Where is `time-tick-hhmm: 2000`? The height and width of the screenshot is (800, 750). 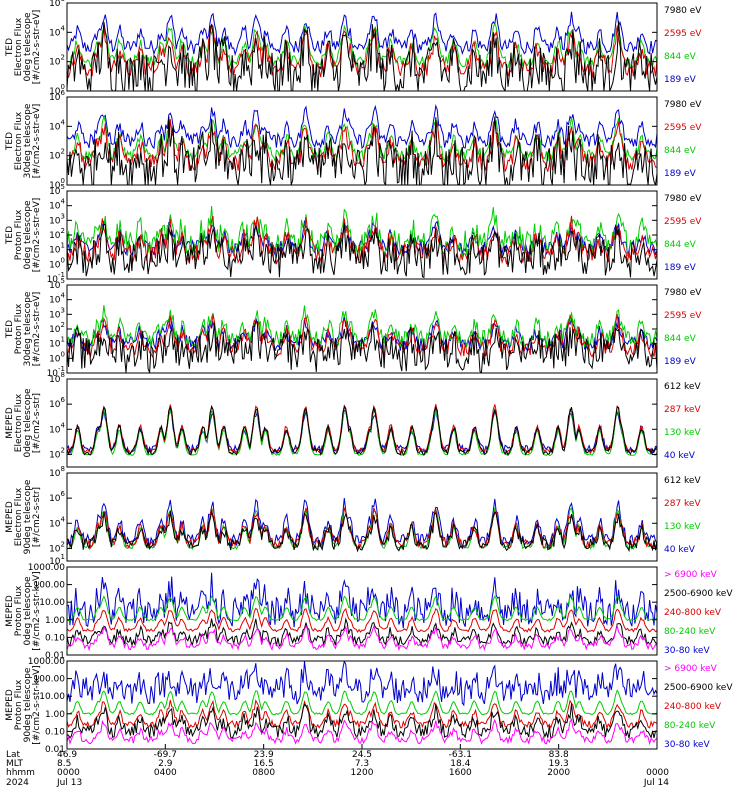
time-tick-hhmm: 2000 is located at coordinates (558, 773).